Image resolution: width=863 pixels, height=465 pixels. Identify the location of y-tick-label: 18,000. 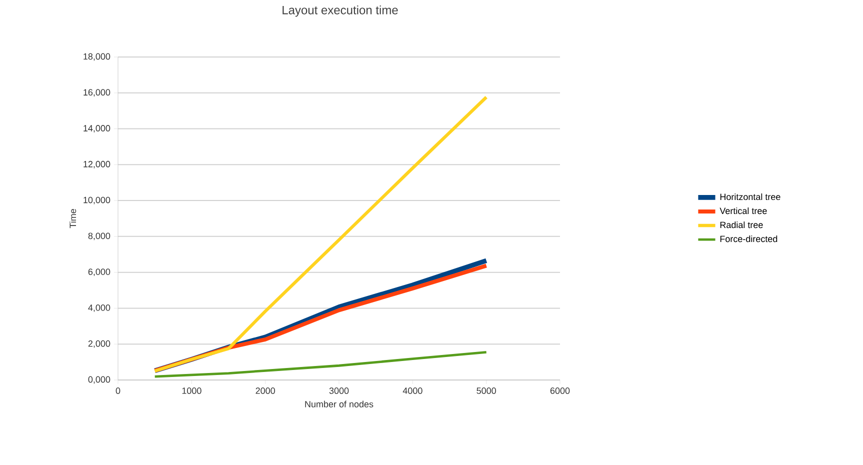
(97, 57).